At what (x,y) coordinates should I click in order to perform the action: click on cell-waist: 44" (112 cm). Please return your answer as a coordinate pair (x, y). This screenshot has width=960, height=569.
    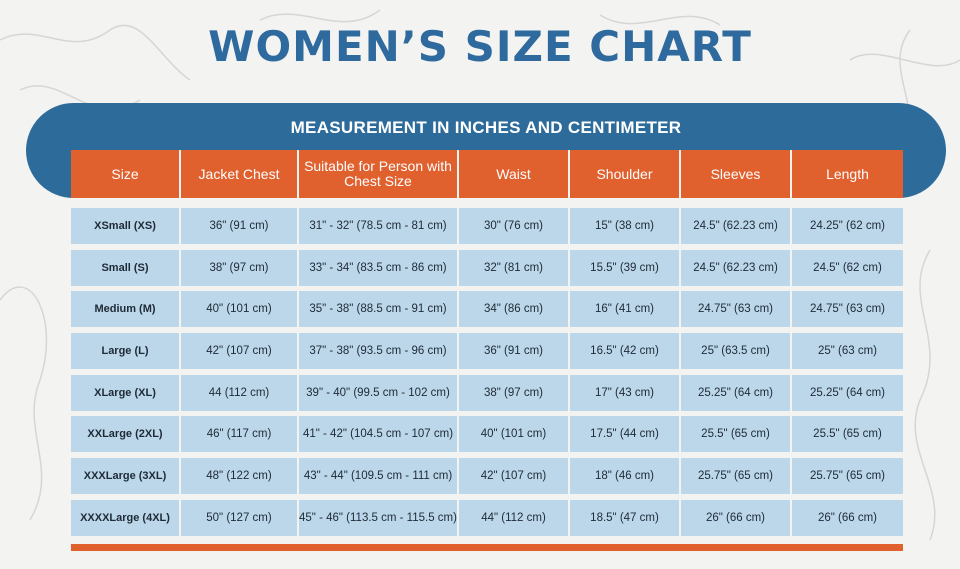
    Looking at the image, I should click on (514, 517).